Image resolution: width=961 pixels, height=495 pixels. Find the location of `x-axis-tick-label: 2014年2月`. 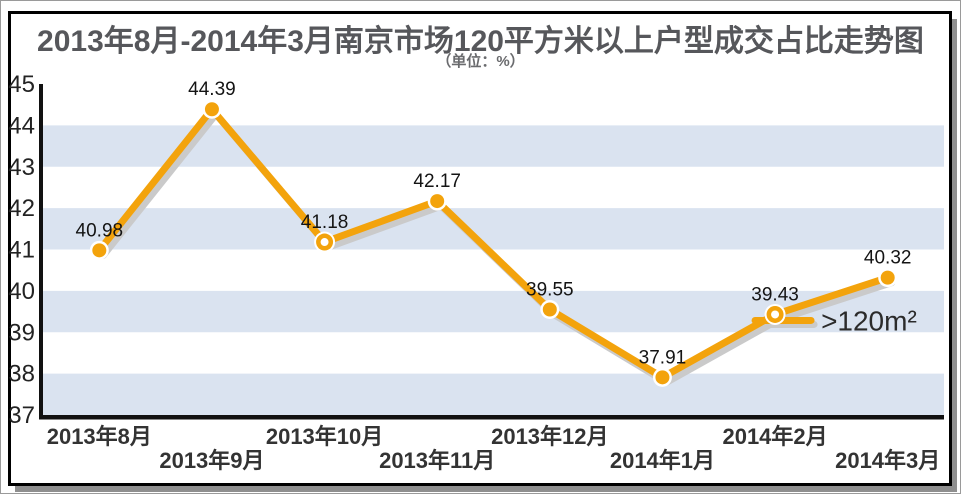

x-axis-tick-label: 2014年2月 is located at coordinates (774, 436).